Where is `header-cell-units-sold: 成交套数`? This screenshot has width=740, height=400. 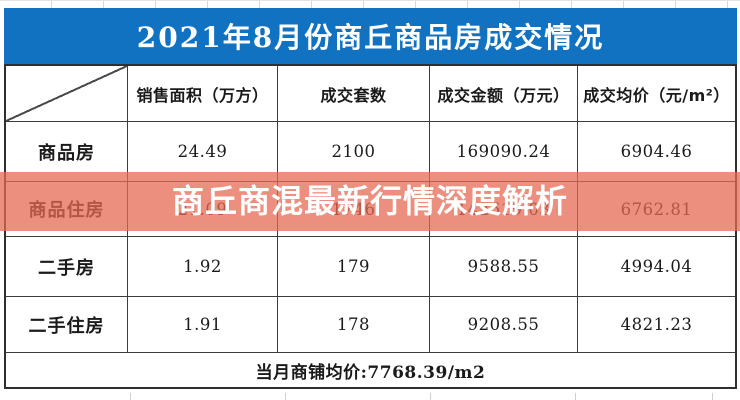
header-cell-units-sold: 成交套数 is located at coordinates (354, 94).